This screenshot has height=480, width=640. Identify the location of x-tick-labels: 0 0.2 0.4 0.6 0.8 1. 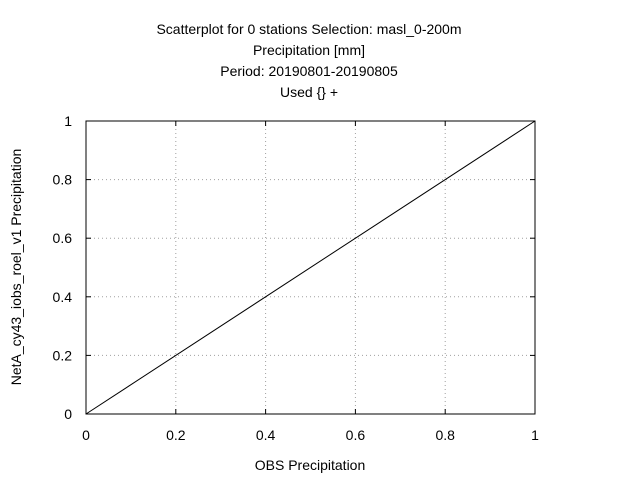
(310, 435).